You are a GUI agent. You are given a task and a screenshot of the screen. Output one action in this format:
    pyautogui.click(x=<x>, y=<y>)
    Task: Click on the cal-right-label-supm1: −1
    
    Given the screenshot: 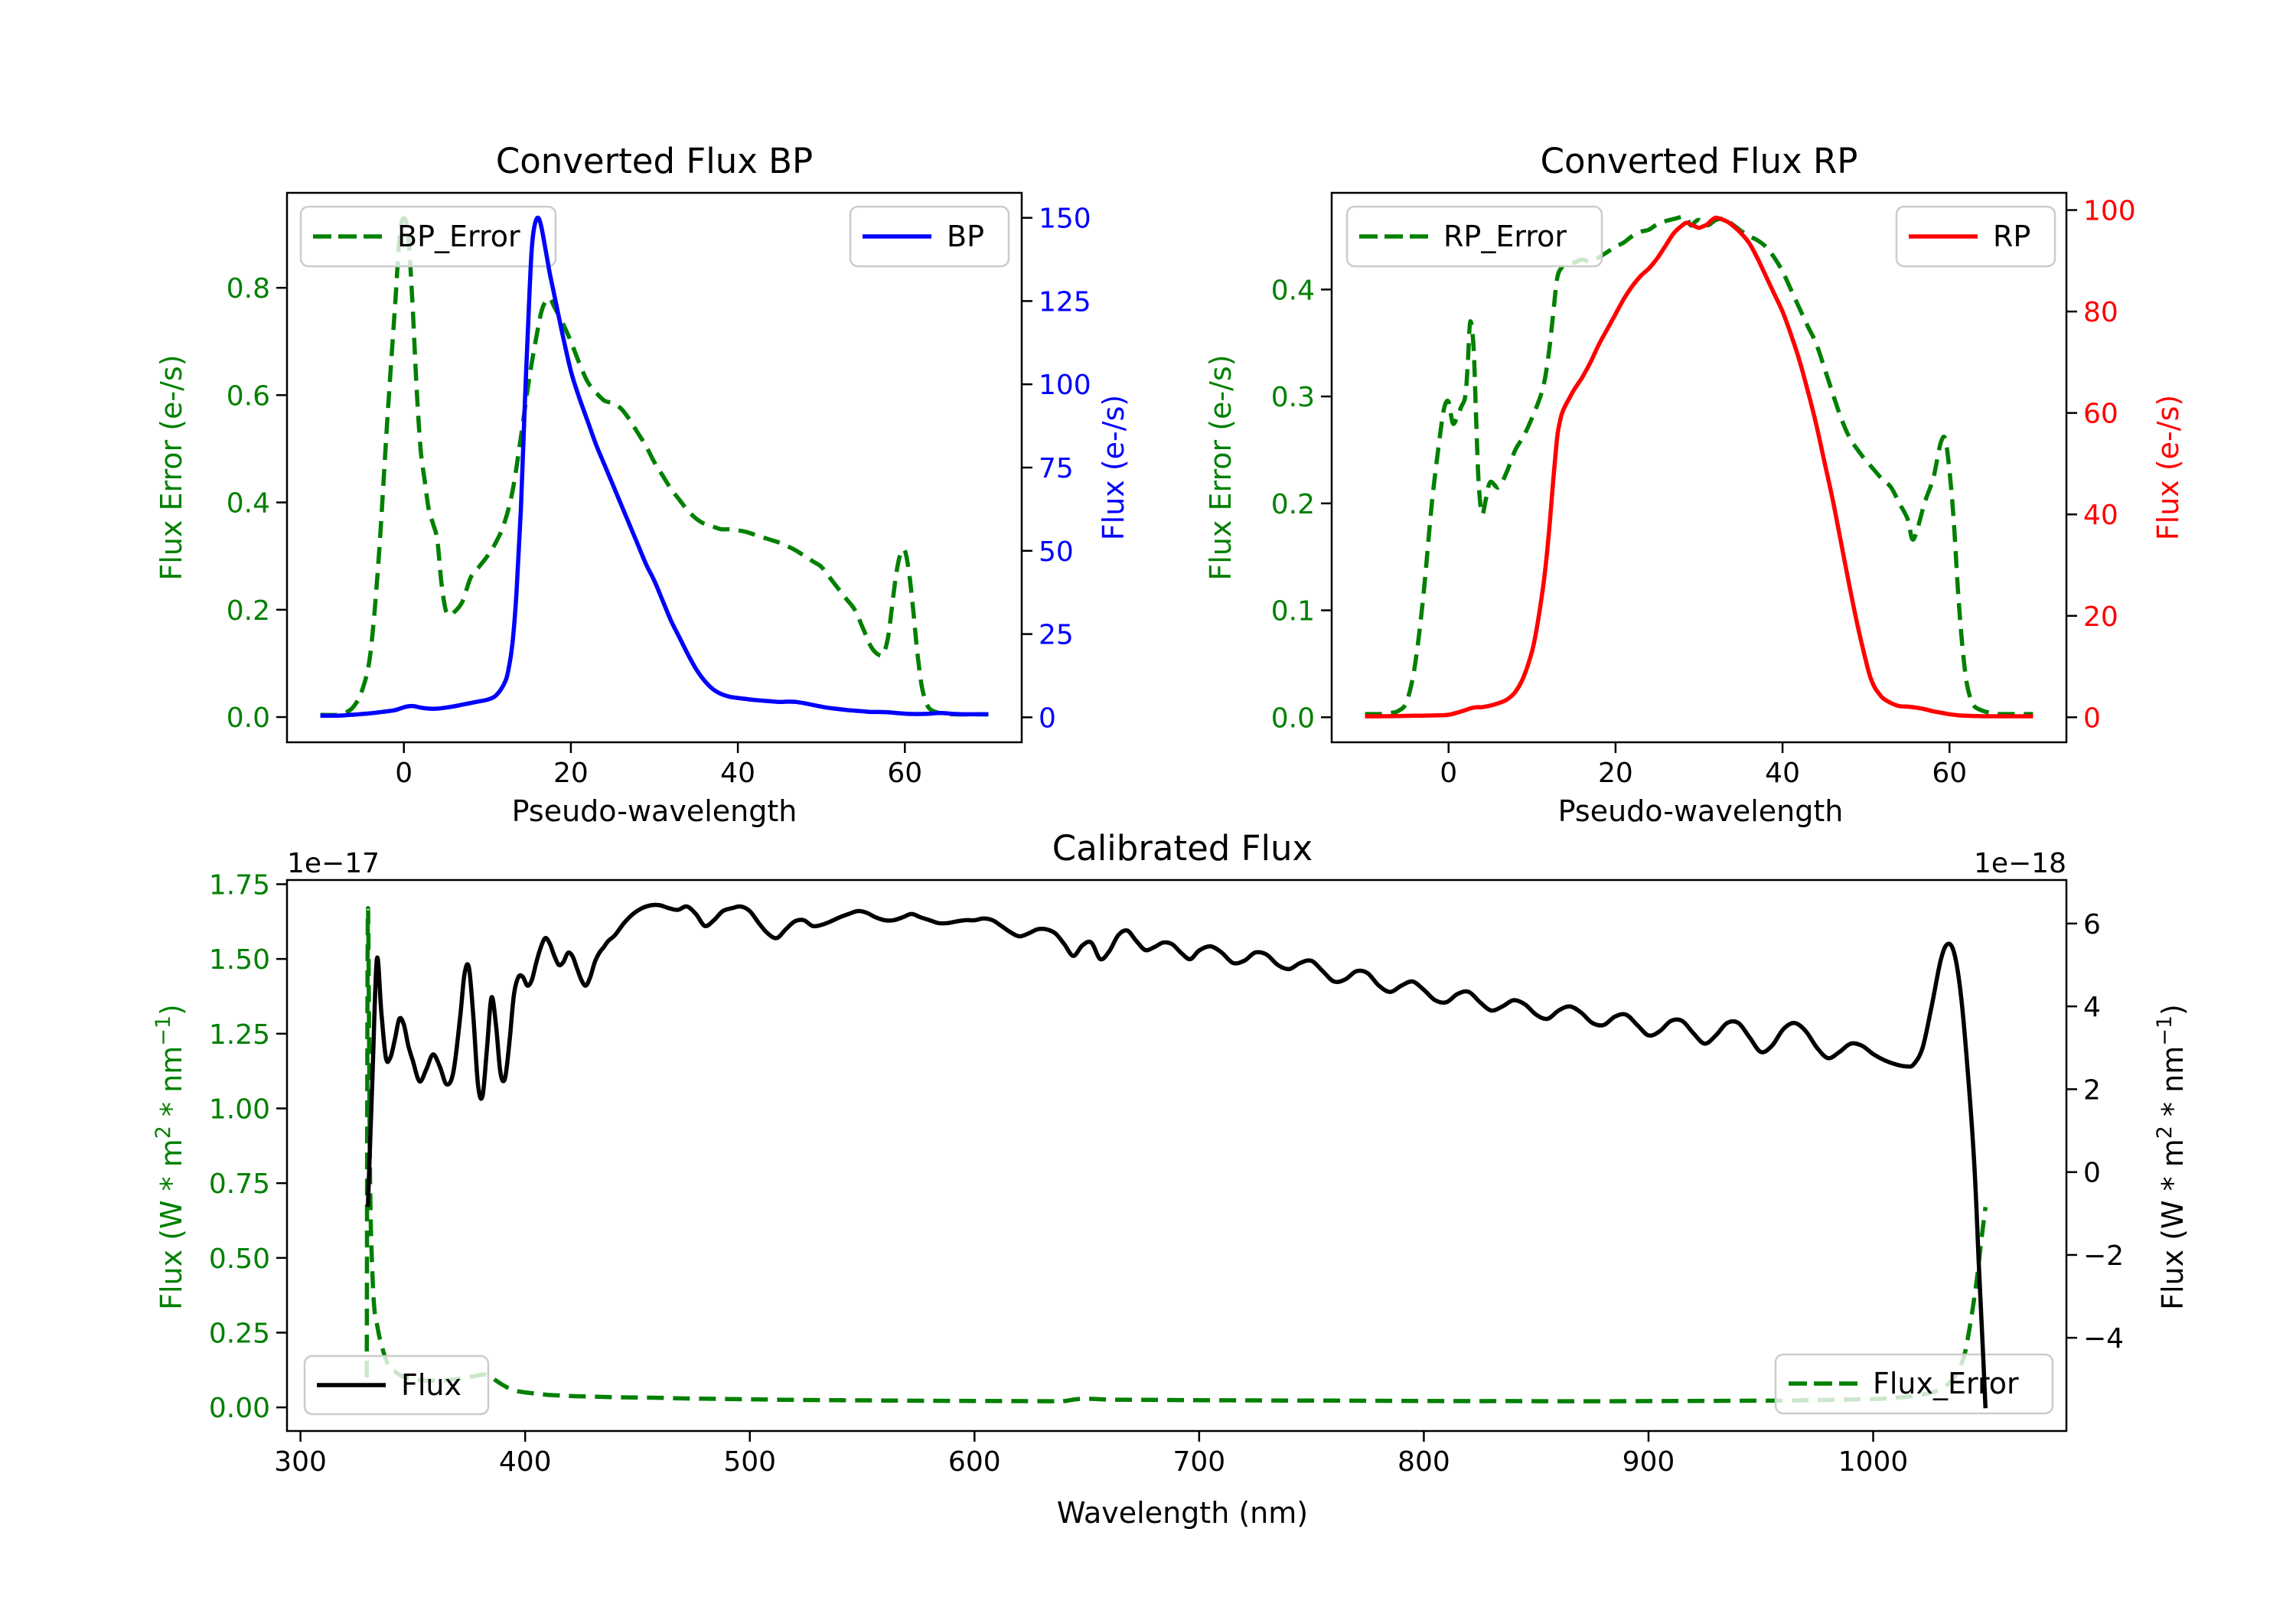 What is the action you would take?
    pyautogui.click(x=2165, y=1030)
    